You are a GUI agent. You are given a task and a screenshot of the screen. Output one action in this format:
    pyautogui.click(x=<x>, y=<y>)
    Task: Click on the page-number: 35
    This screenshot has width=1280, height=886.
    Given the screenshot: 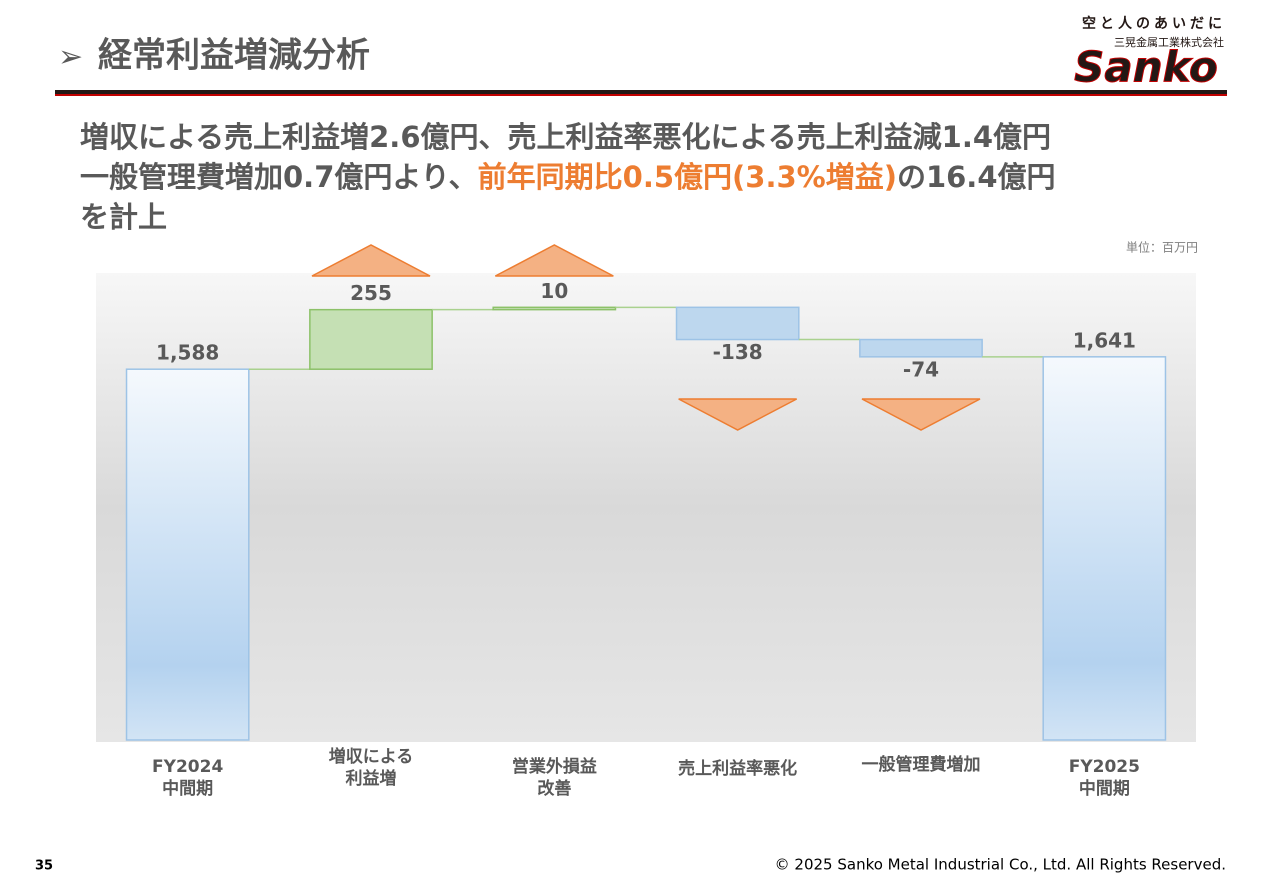 What is the action you would take?
    pyautogui.click(x=44, y=866)
    